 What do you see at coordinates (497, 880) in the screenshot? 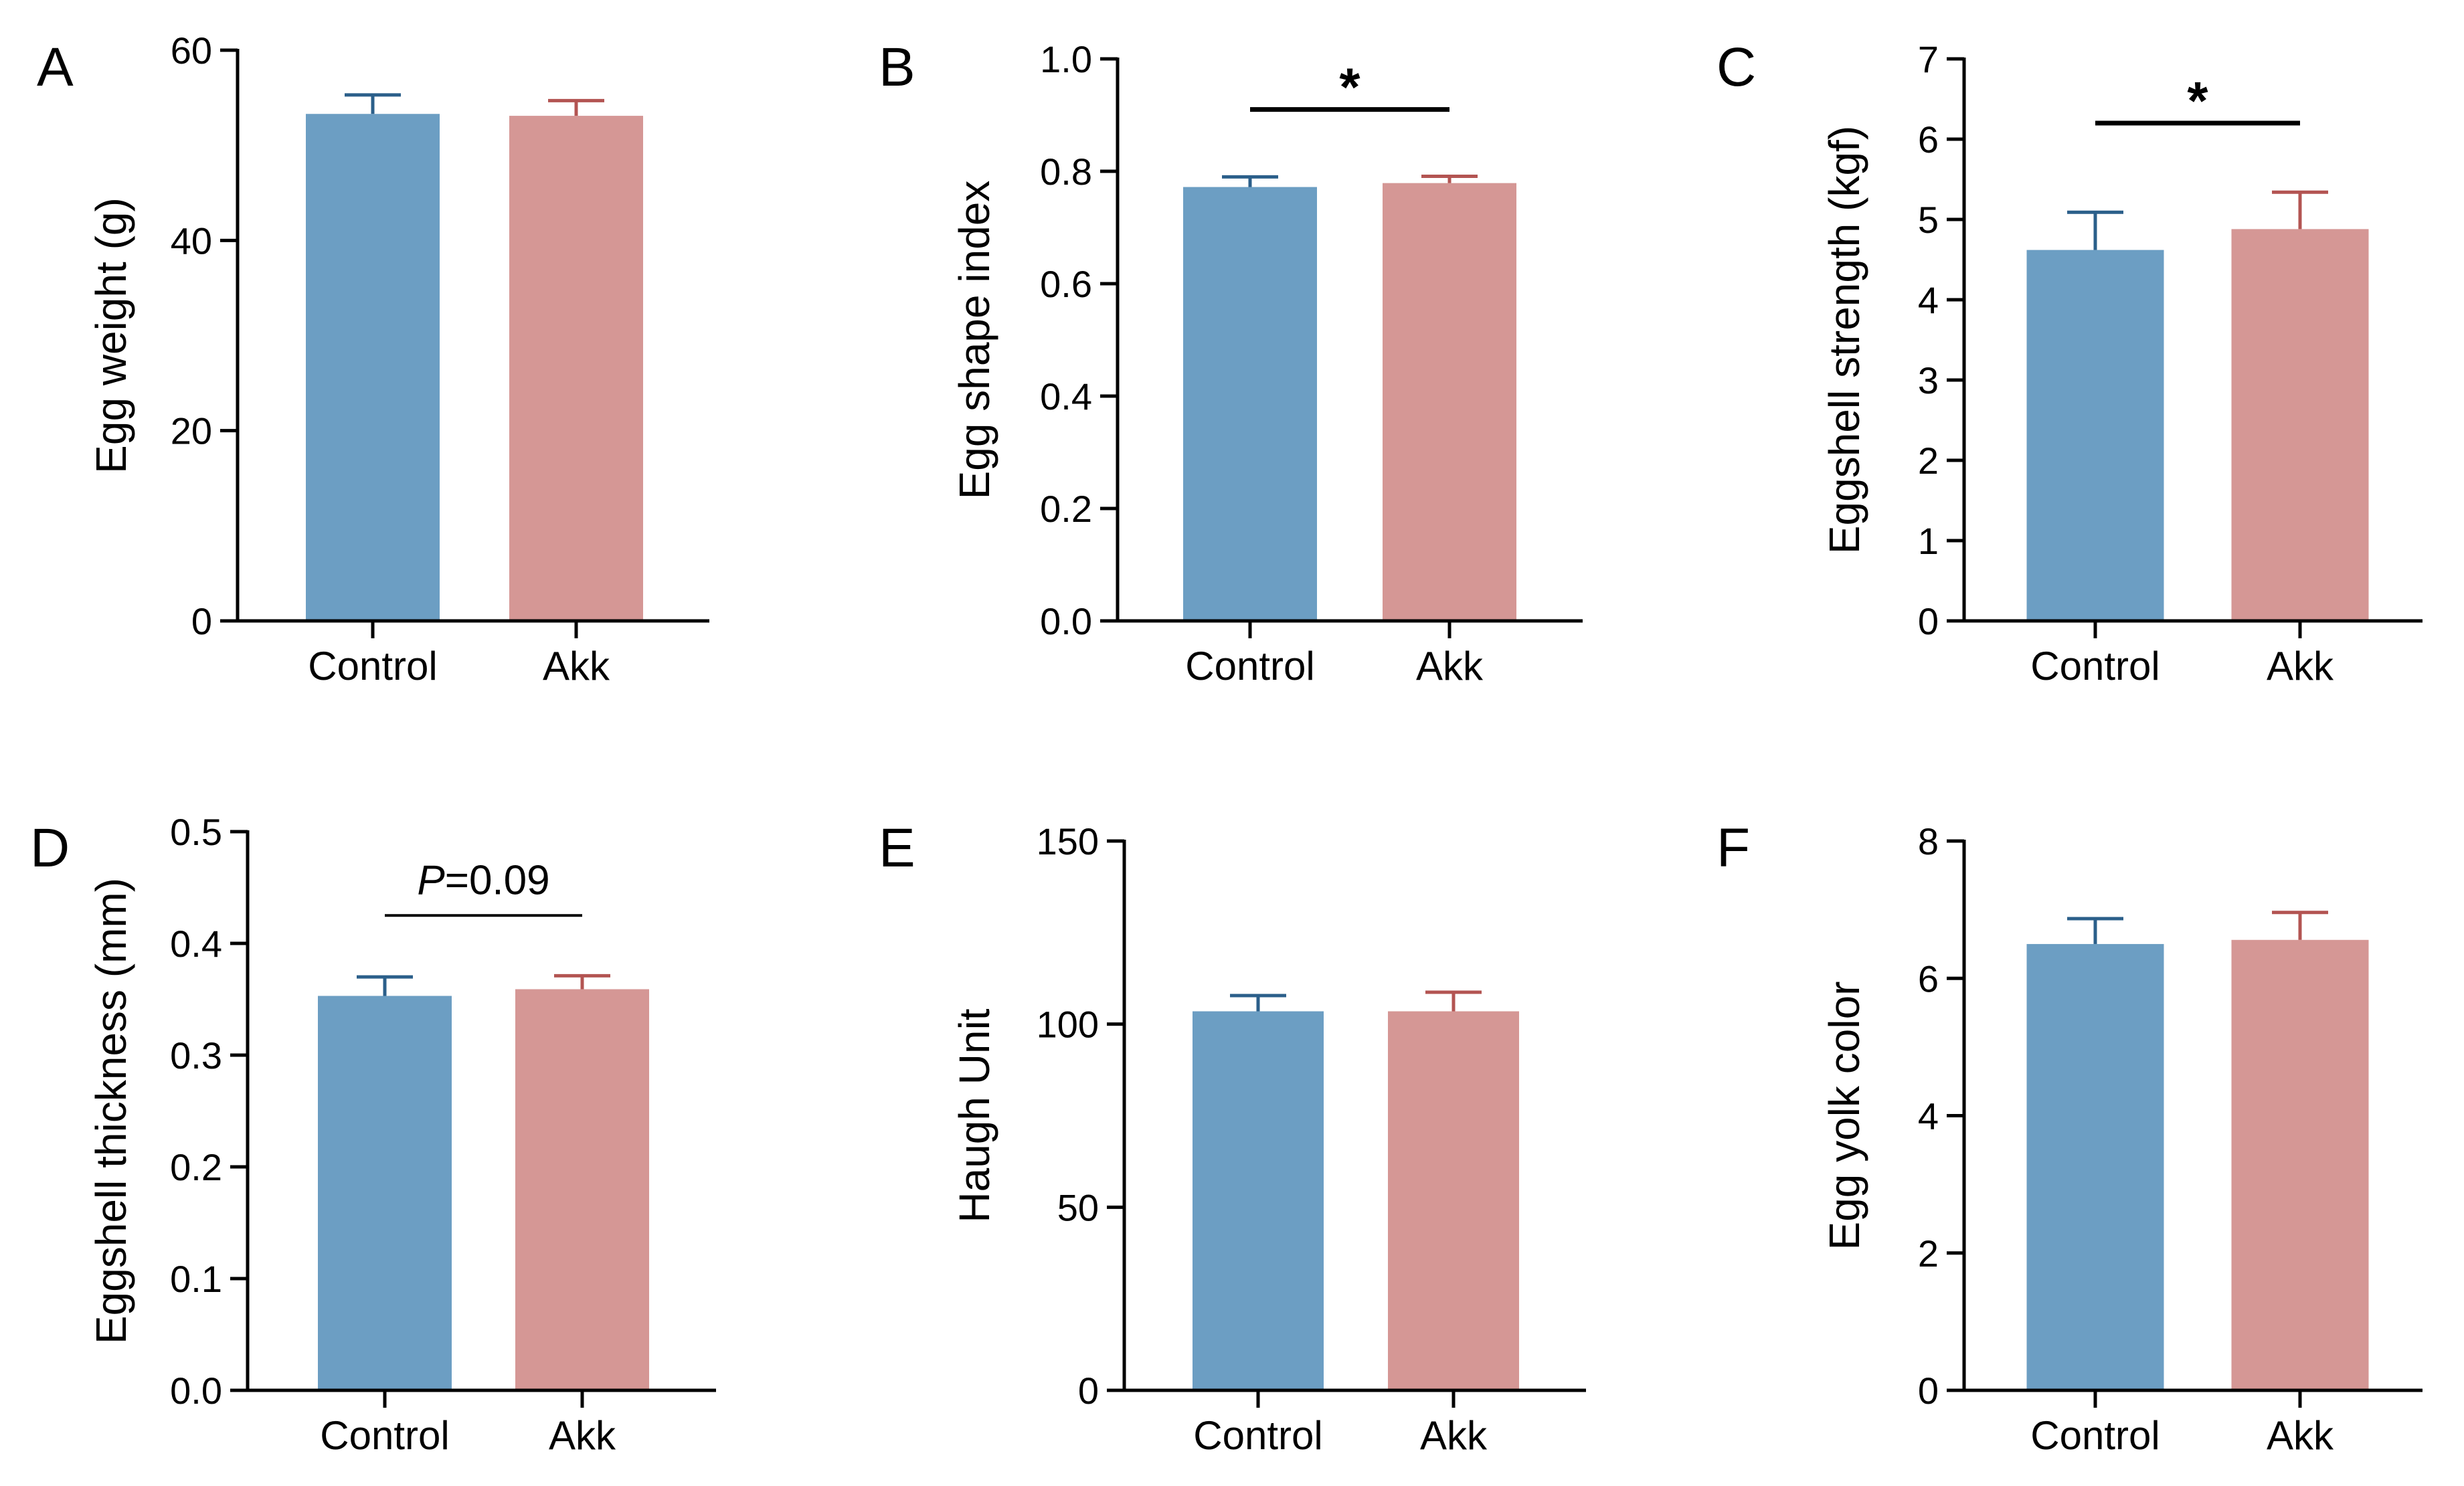
I see `significance-value: =0.09` at bounding box center [497, 880].